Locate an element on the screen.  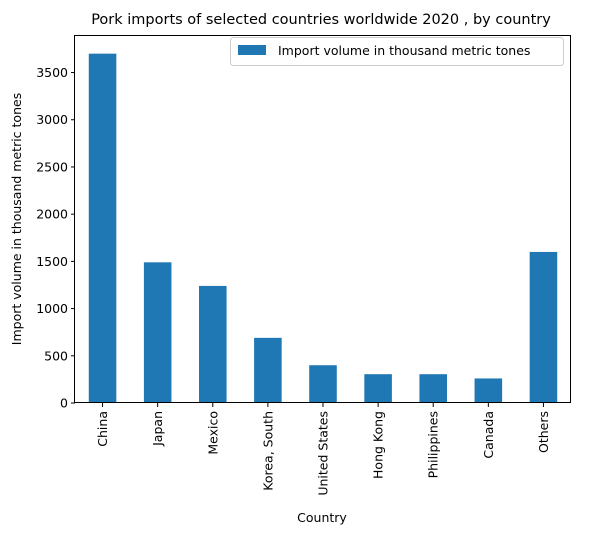
legend: Import volume in thousand metric tones is located at coordinates (397, 51).